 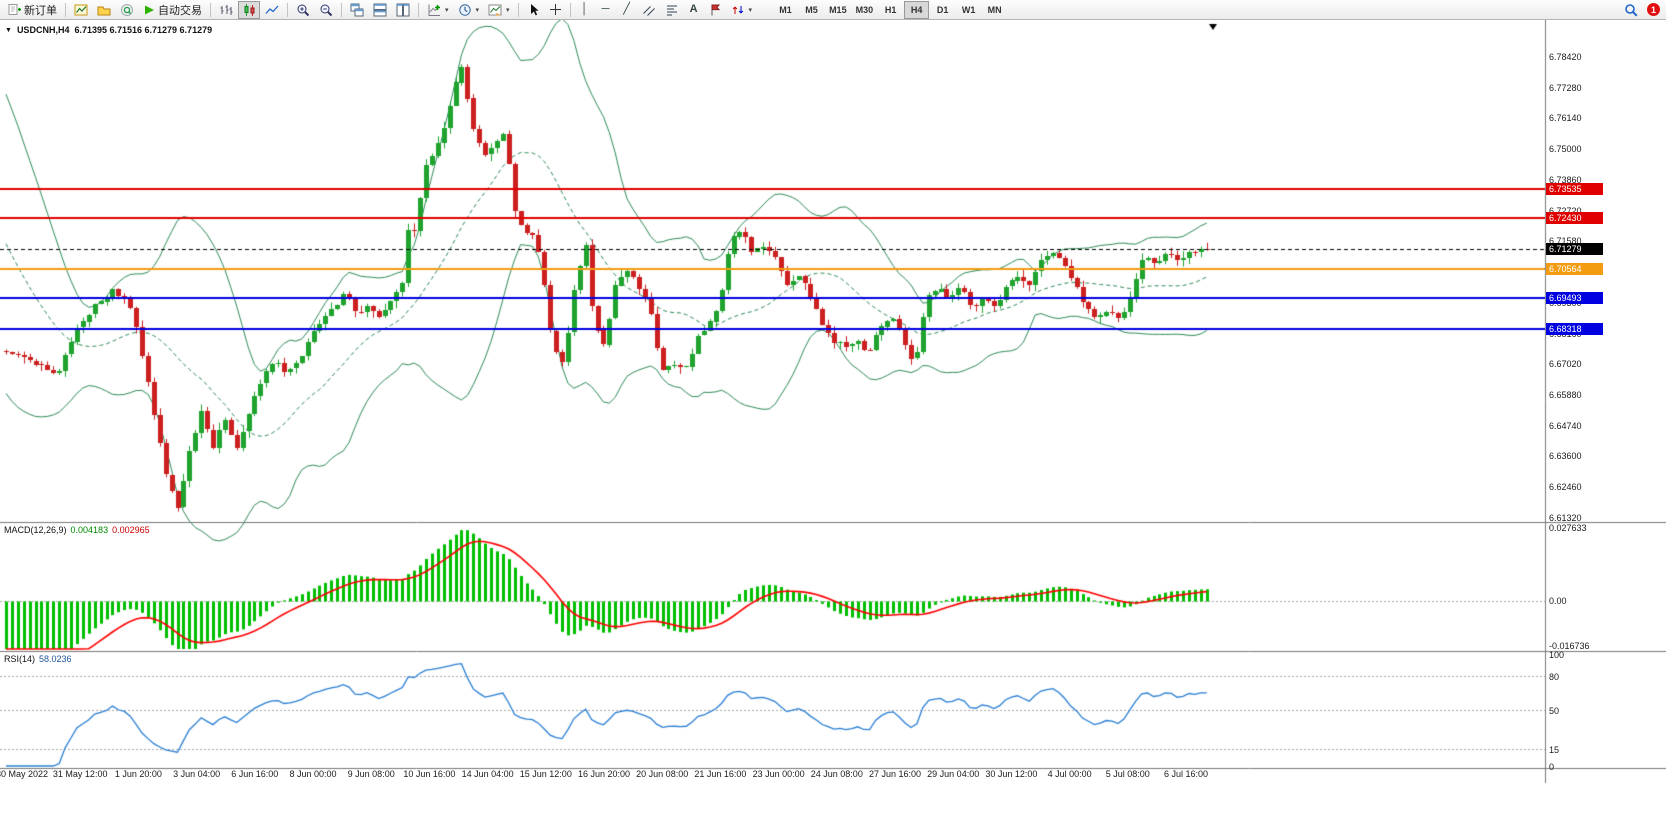 What do you see at coordinates (43, 30) in the screenshot?
I see `symbol-label: USDCNH,H4` at bounding box center [43, 30].